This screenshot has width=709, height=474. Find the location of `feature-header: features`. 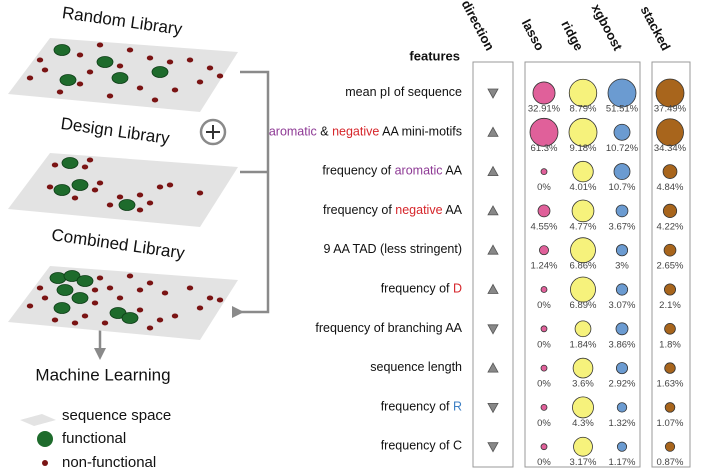

feature-header: features is located at coordinates (434, 55).